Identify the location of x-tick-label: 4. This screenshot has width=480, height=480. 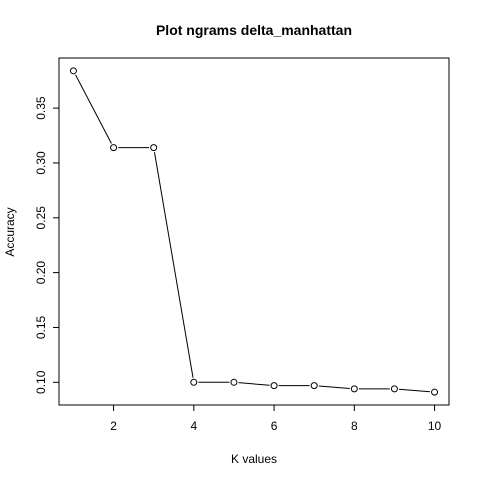
(193, 426).